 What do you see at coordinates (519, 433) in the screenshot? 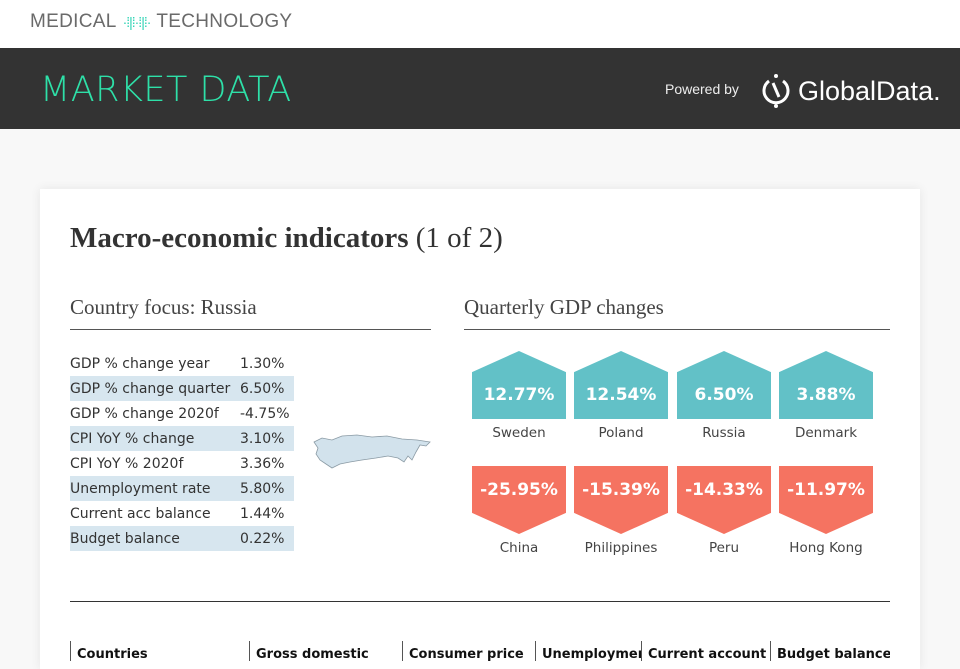
I see `country-name: Sweden` at bounding box center [519, 433].